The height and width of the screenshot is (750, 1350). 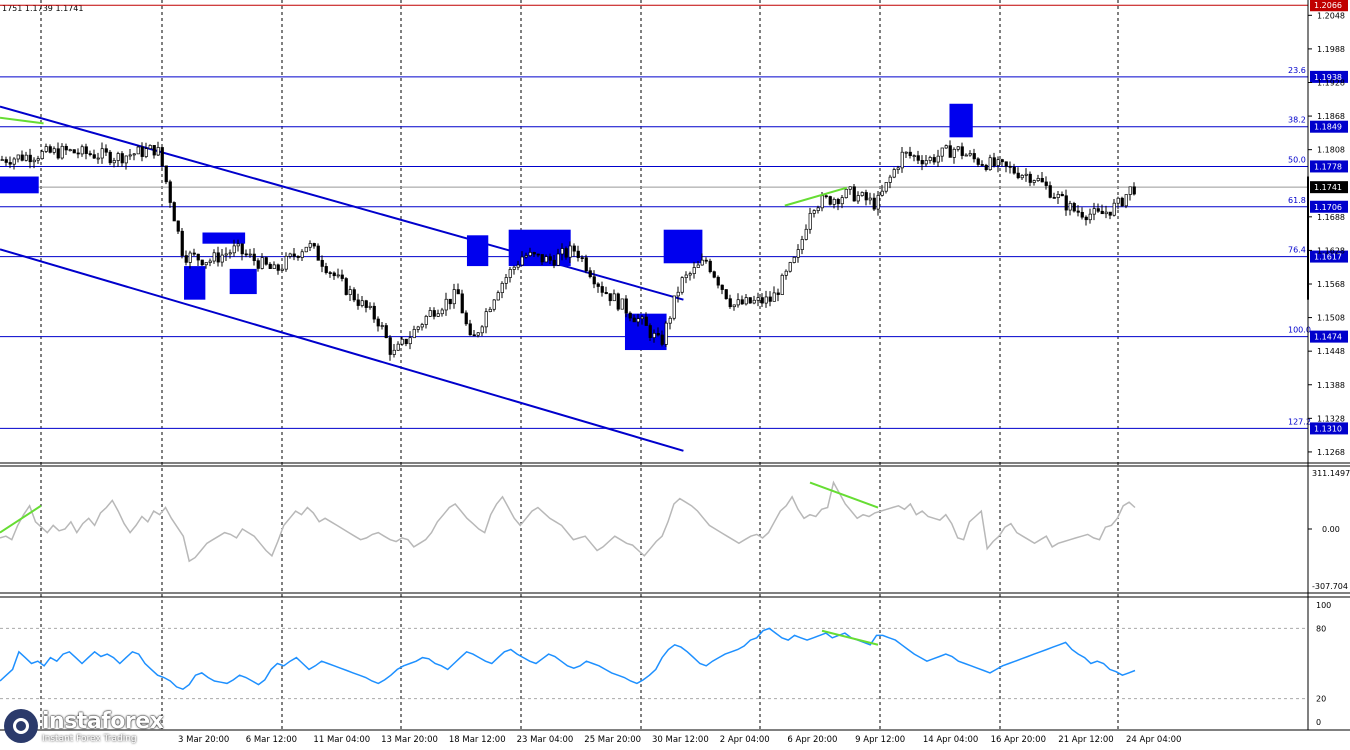 I want to click on instaforex-logo: instaforex Instant Forex Trading, so click(x=91, y=726).